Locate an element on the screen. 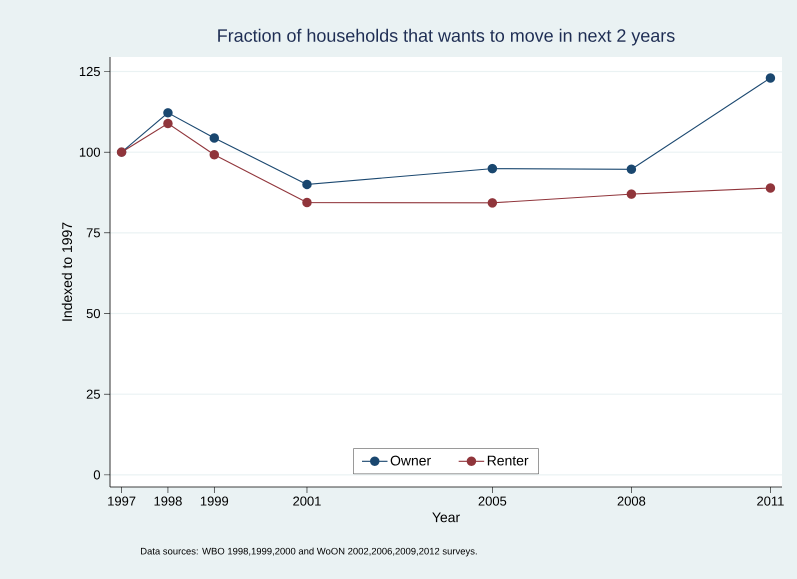 The height and width of the screenshot is (579, 797). text: Data sources: WBO 1998,1999,2000 and WoON 2002,2006,2009,2012 surveys. is located at coordinates (308, 552).